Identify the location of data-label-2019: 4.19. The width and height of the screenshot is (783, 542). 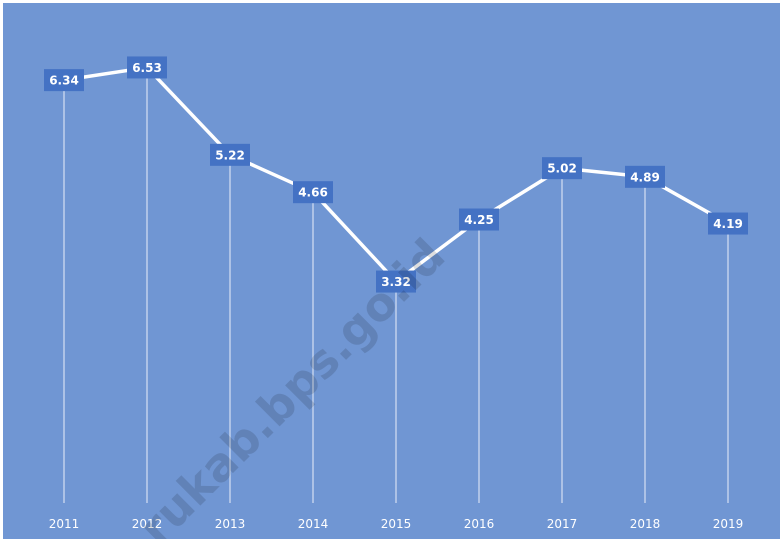
(728, 223).